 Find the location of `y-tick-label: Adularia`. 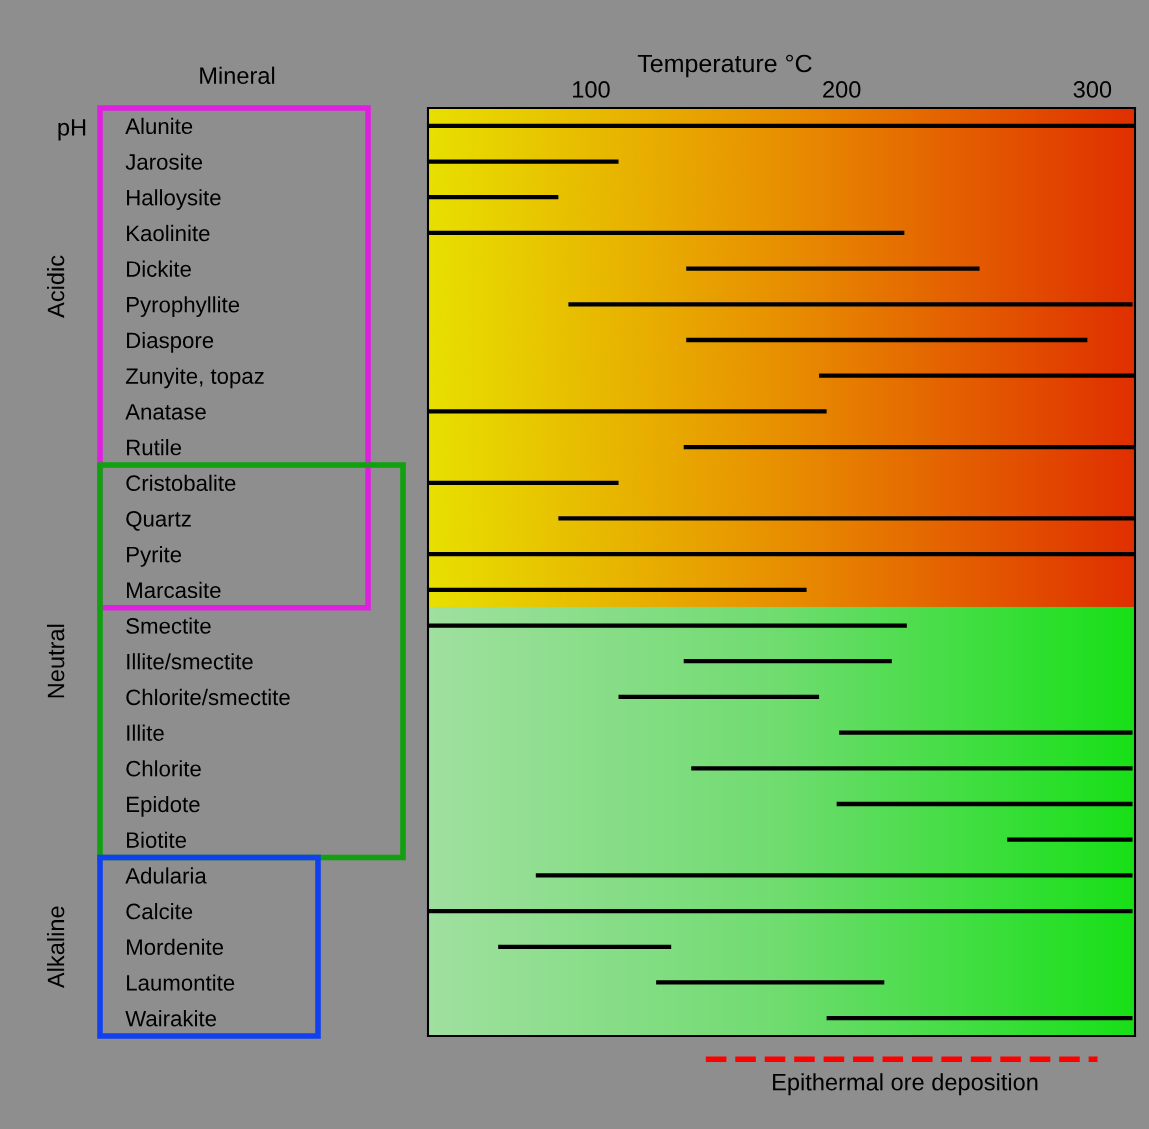

y-tick-label: Adularia is located at coordinates (166, 875).